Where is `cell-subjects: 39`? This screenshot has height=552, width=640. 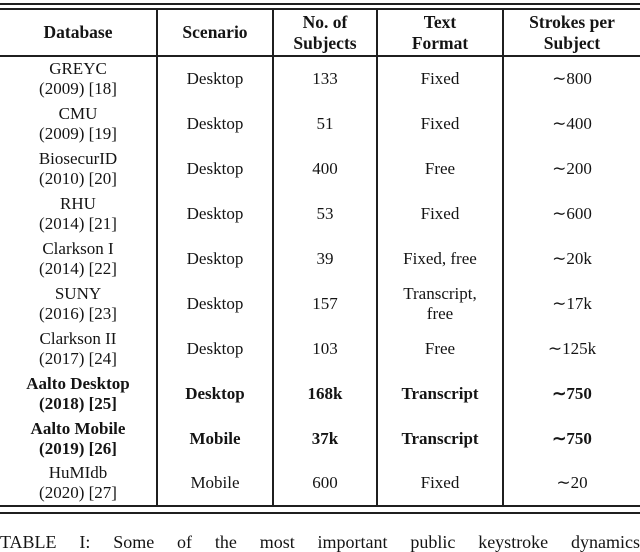
cell-subjects: 39 is located at coordinates (324, 258).